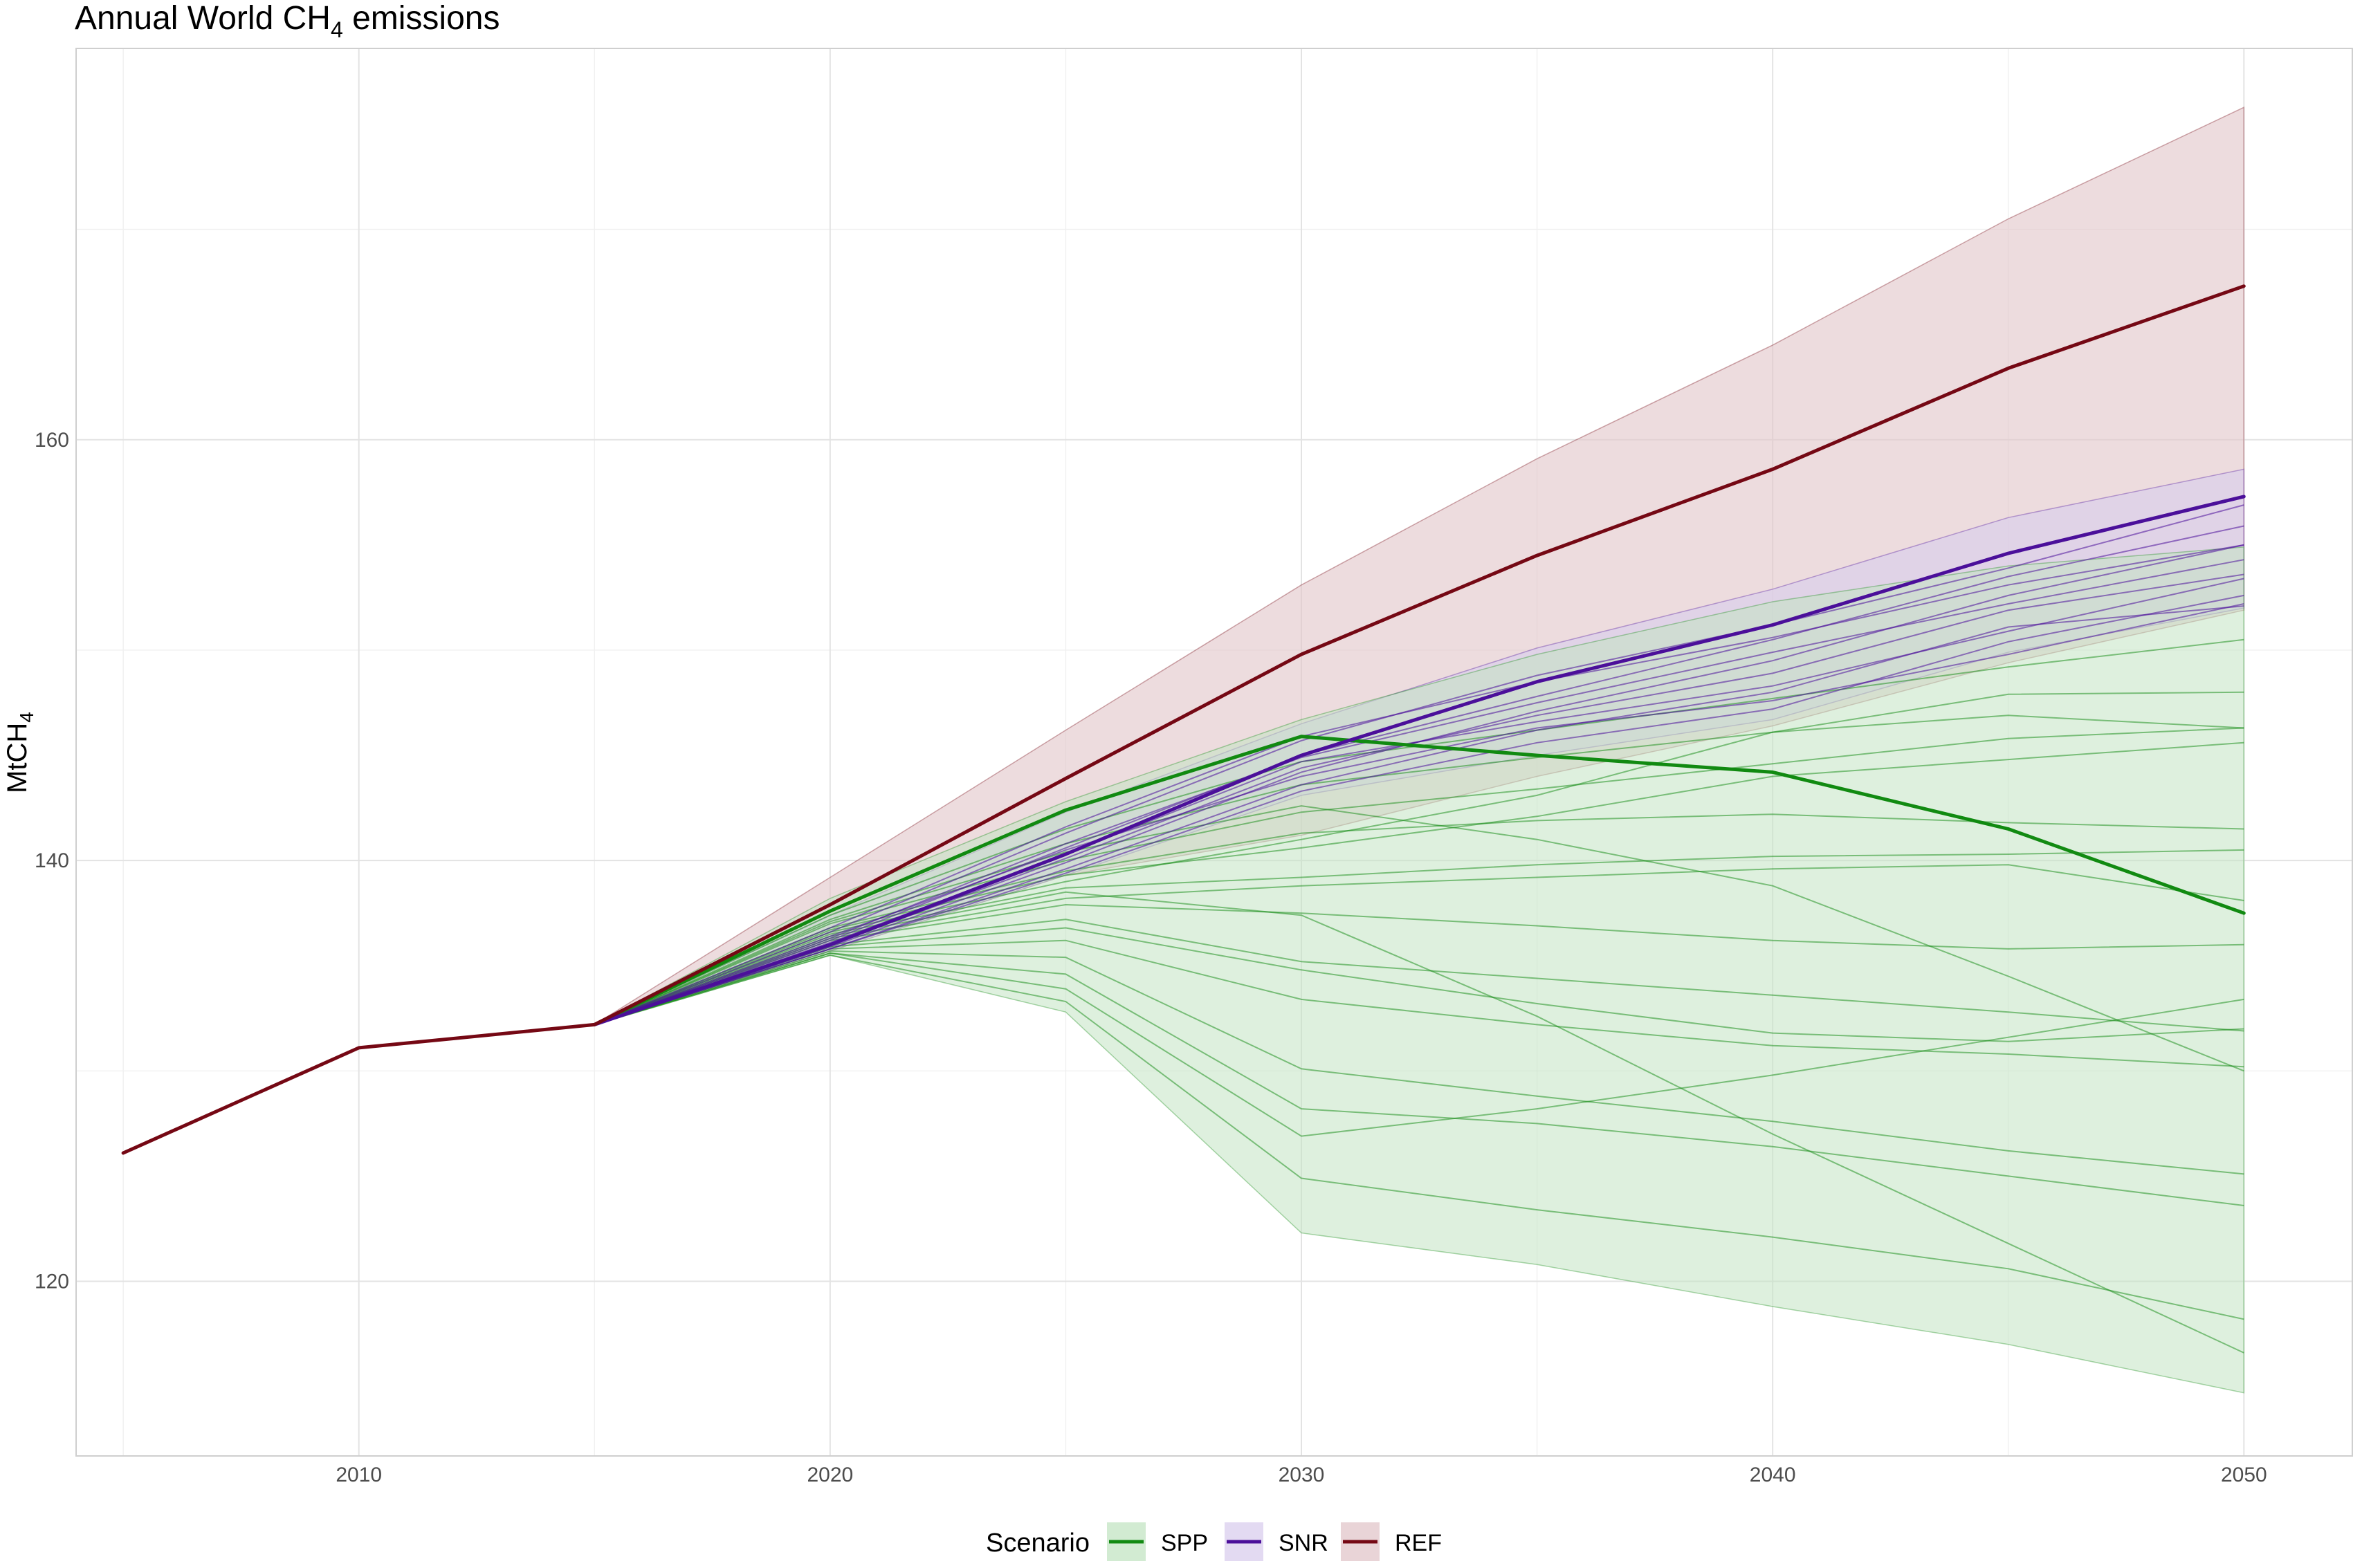  Describe the element at coordinates (1157, 1541) in the screenshot. I see `legend-item-spp: SPP` at that location.